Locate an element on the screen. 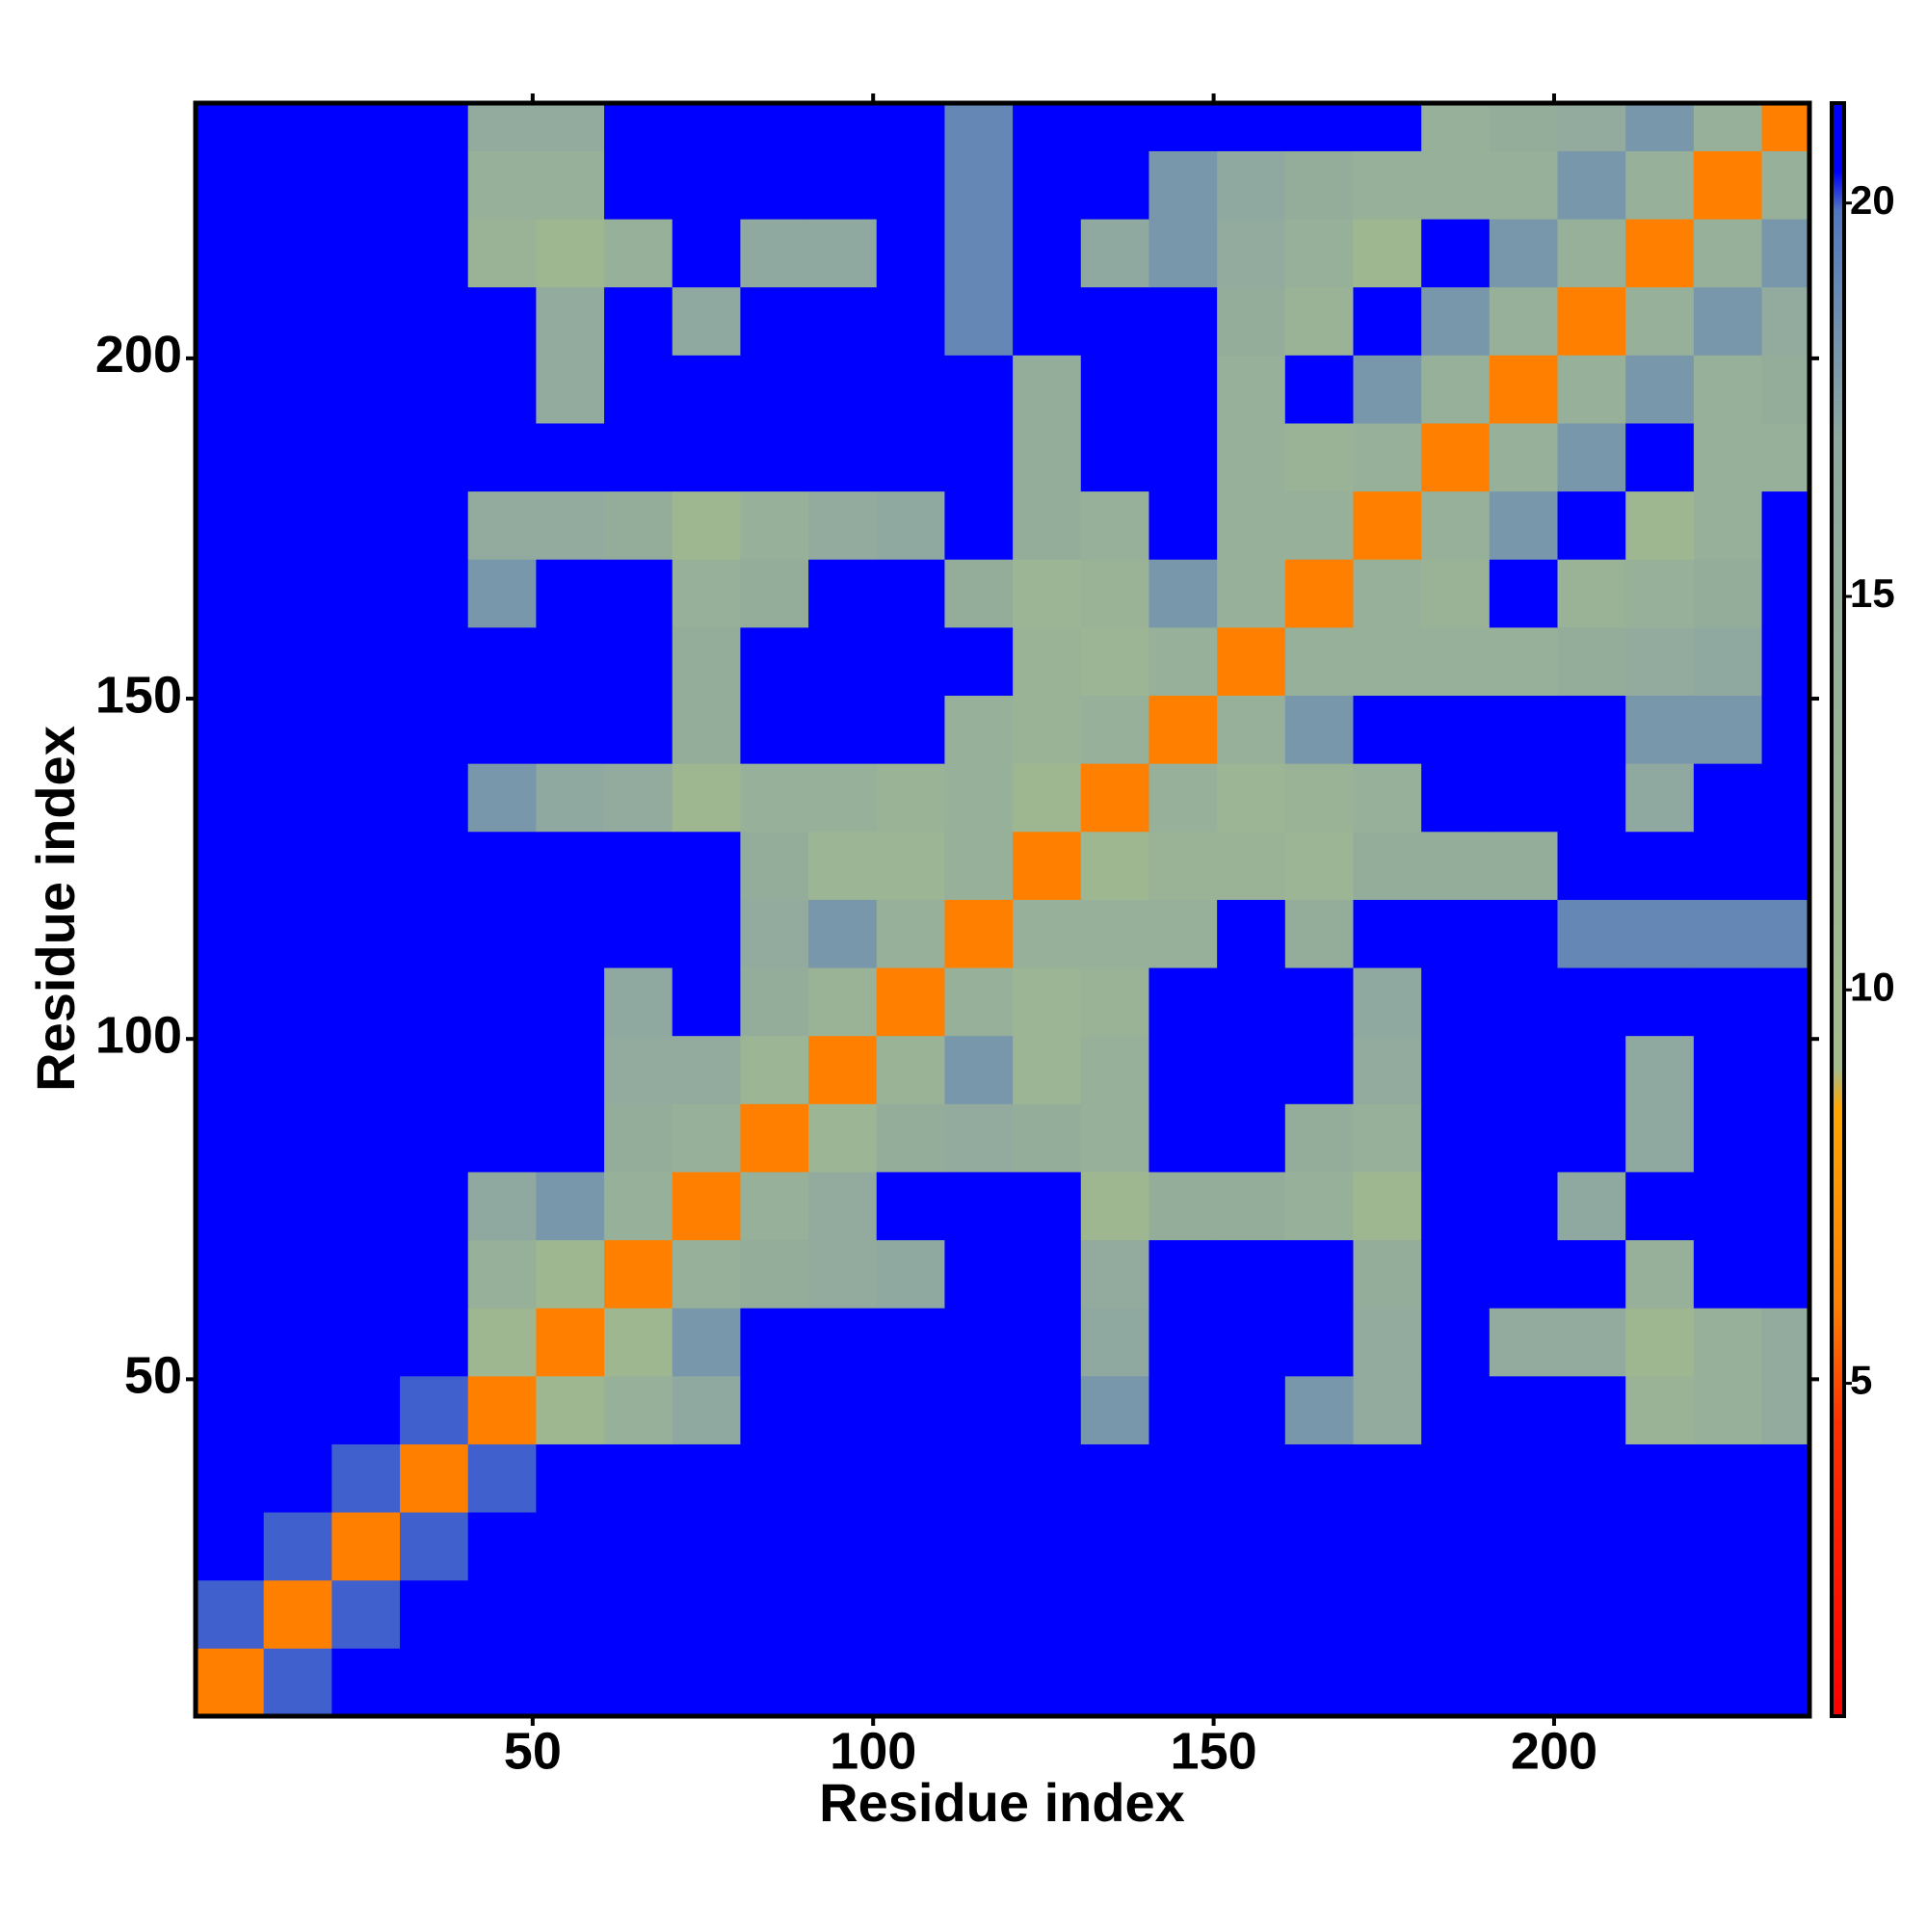  colorbar is located at coordinates (1838, 909).